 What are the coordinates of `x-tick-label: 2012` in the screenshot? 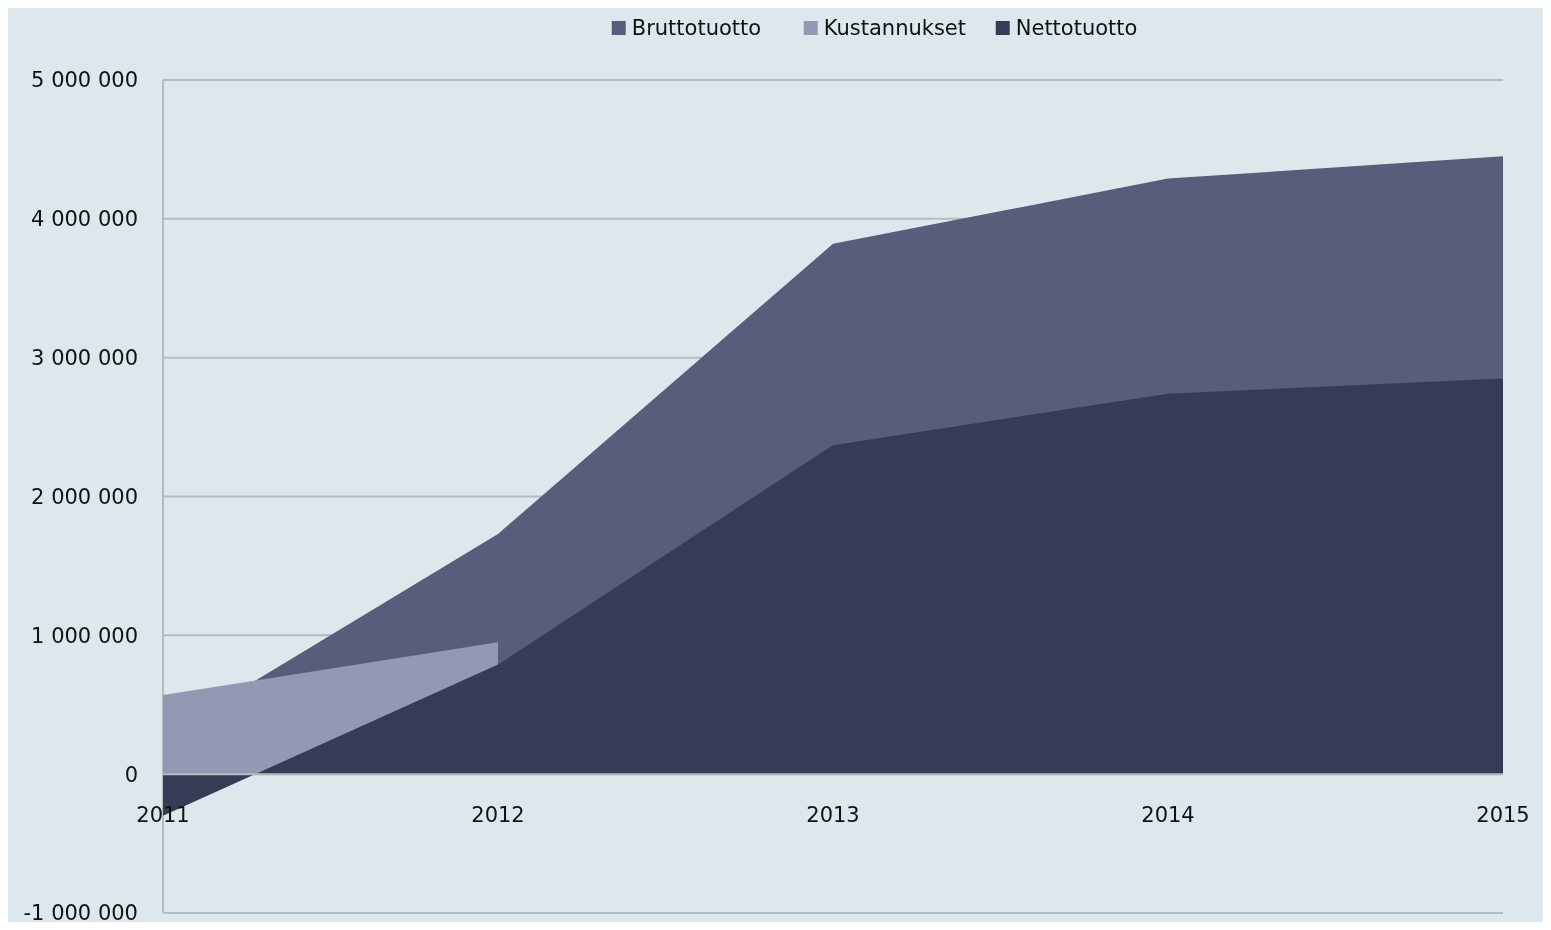 It's located at (498, 815).